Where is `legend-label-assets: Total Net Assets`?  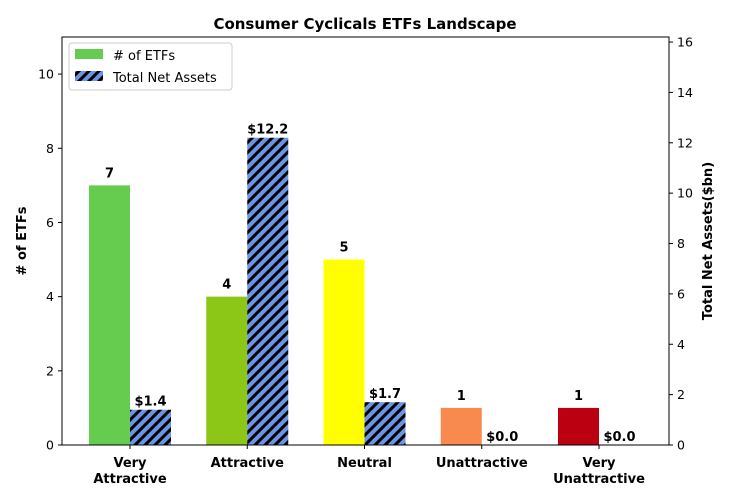
legend-label-assets: Total Net Assets is located at coordinates (164, 78).